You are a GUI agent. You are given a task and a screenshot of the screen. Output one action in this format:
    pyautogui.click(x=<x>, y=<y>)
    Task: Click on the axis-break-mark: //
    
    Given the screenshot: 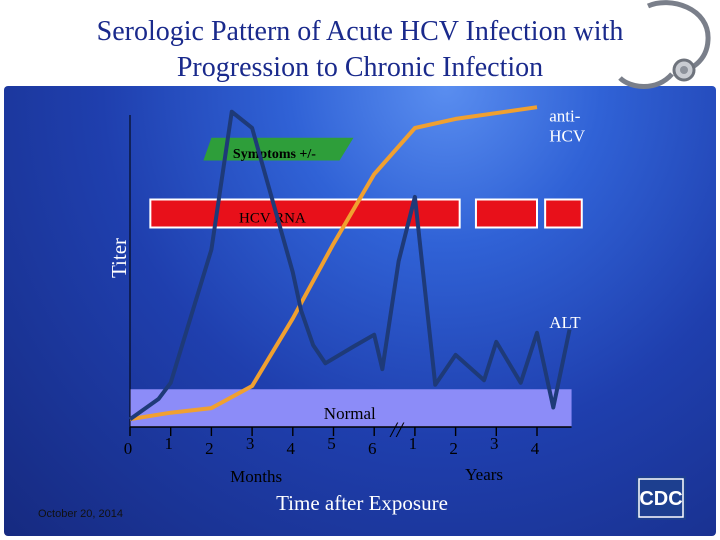 What is the action you would take?
    pyautogui.click(x=396, y=429)
    